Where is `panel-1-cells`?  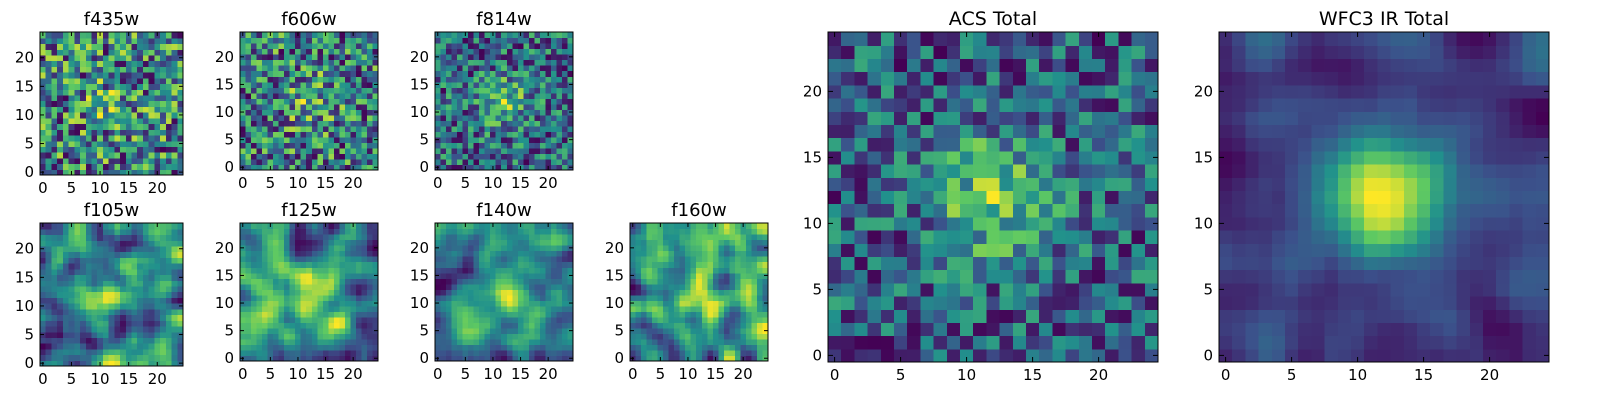 panel-1-cells is located at coordinates (309, 101).